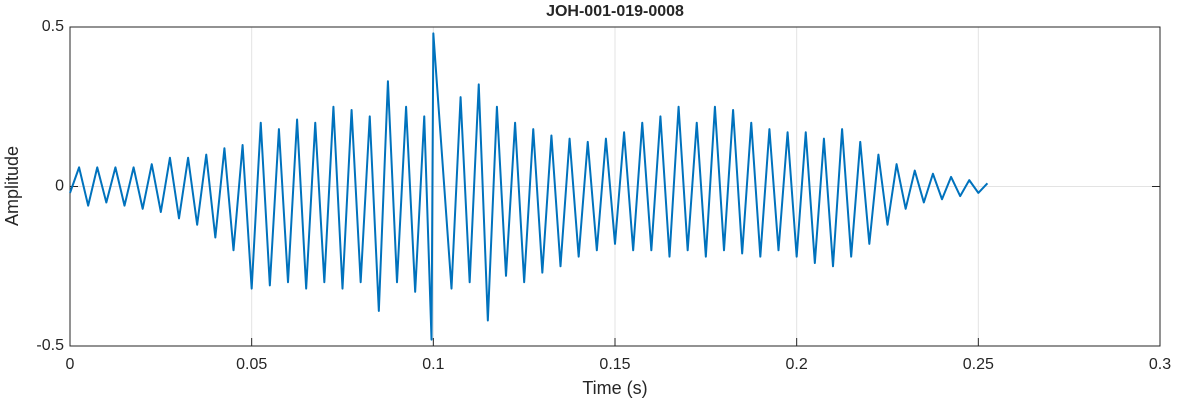 The height and width of the screenshot is (404, 1177). Describe the element at coordinates (978, 364) in the screenshot. I see `x-tick-label: 0.25` at that location.